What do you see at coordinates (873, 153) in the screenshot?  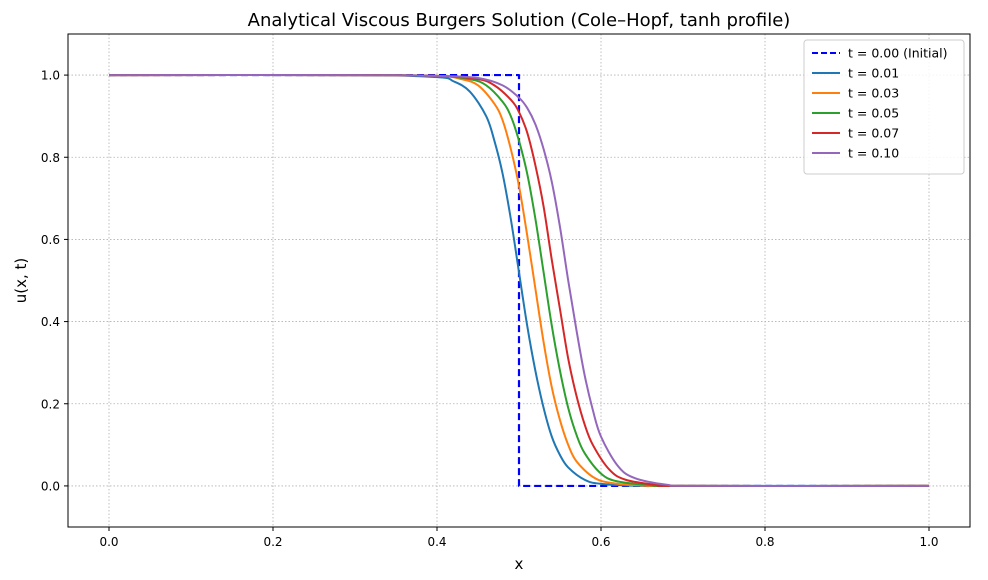 I see `legend-label: t = 0.10` at bounding box center [873, 153].